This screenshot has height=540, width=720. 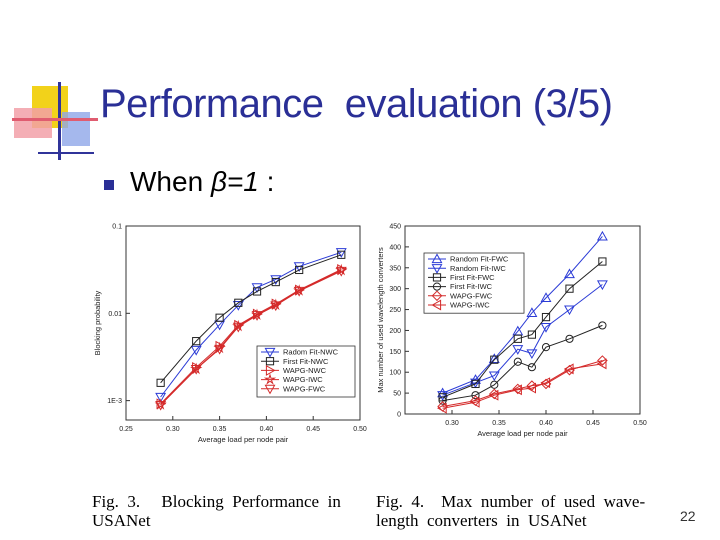 I want to click on fig4-xtick-label: 0.40, so click(x=546, y=423).